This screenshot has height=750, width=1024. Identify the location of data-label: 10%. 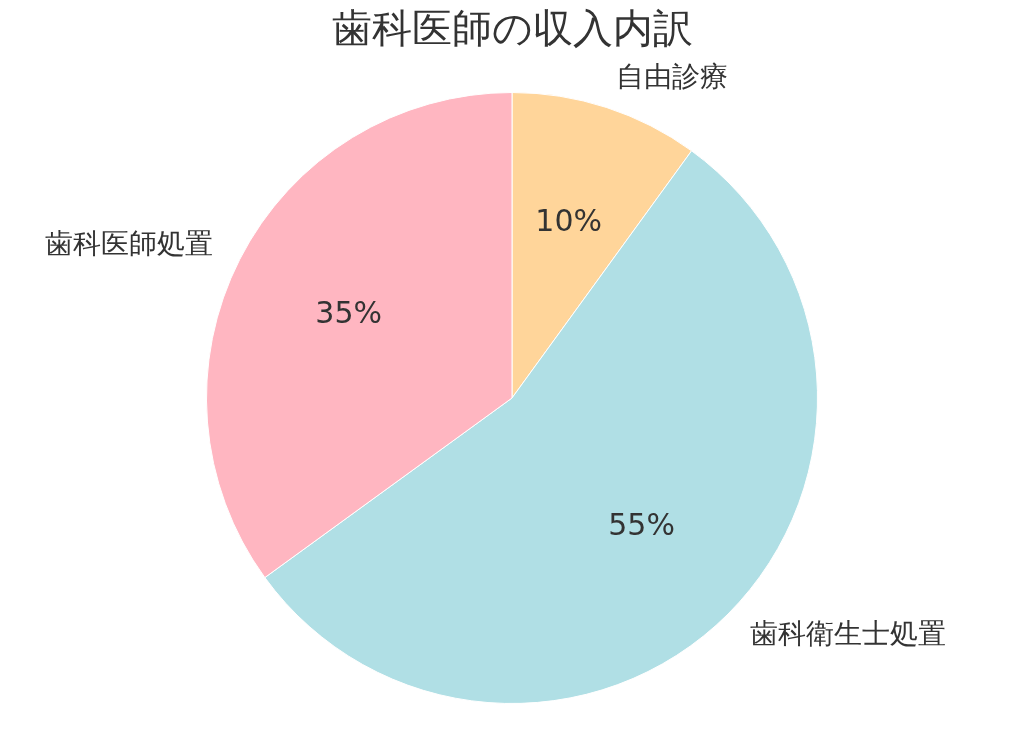
(568, 221).